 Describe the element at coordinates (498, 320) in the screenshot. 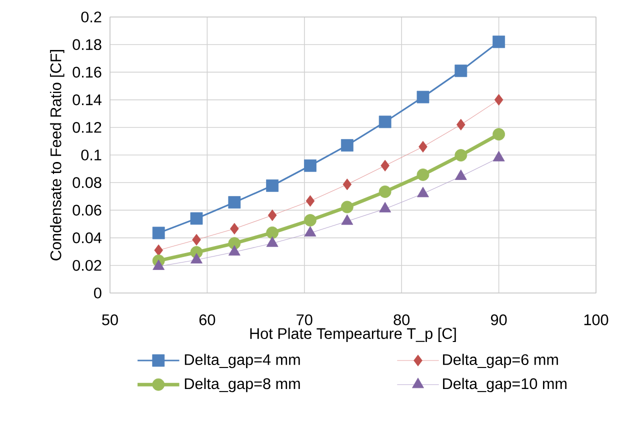

I see `x-tick-label: 90` at that location.